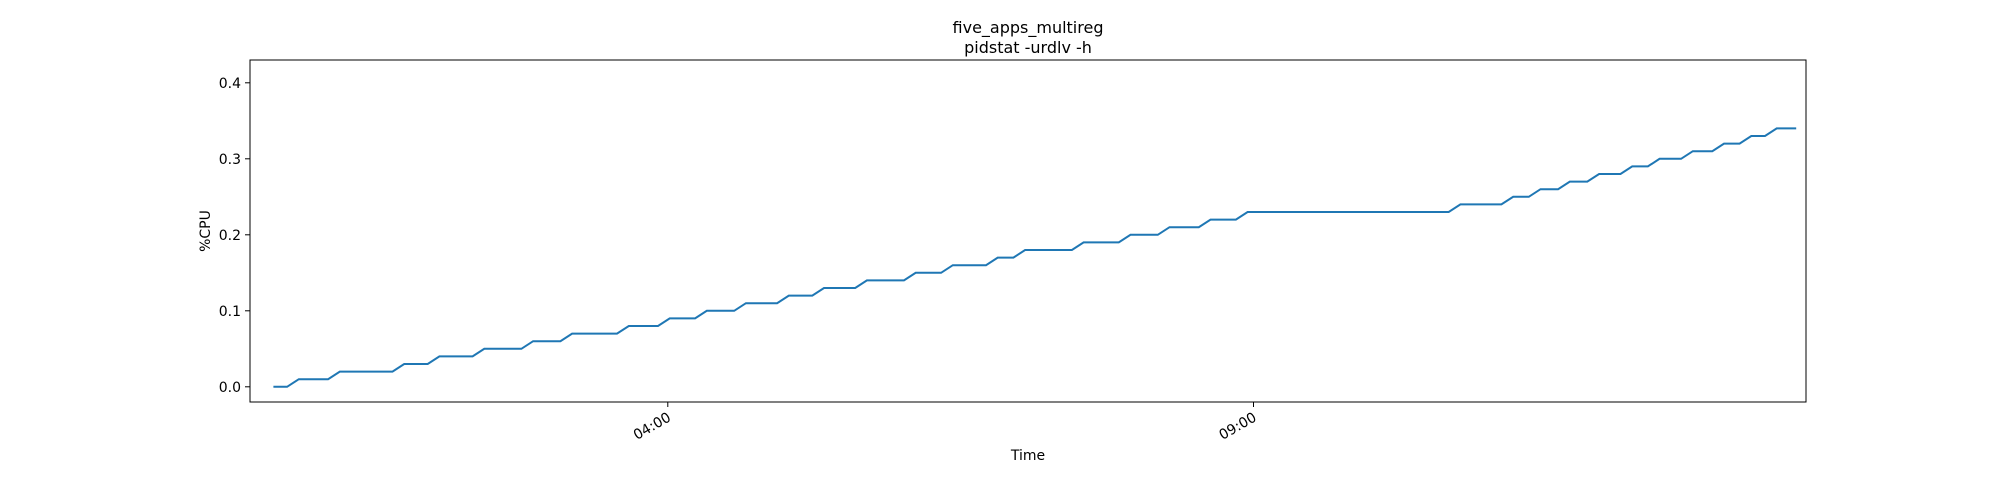 Image resolution: width=2000 pixels, height=500 pixels. What do you see at coordinates (1027, 456) in the screenshot?
I see `x-axis-label: Time` at bounding box center [1027, 456].